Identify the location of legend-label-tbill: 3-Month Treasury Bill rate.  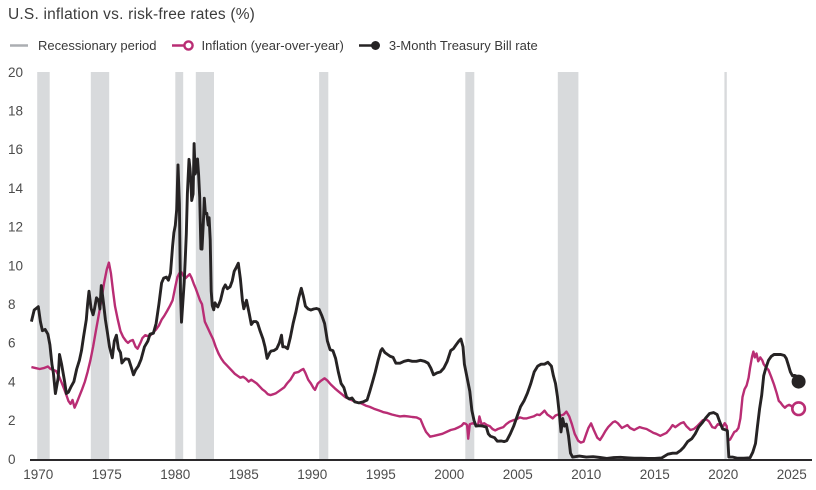
(463, 45).